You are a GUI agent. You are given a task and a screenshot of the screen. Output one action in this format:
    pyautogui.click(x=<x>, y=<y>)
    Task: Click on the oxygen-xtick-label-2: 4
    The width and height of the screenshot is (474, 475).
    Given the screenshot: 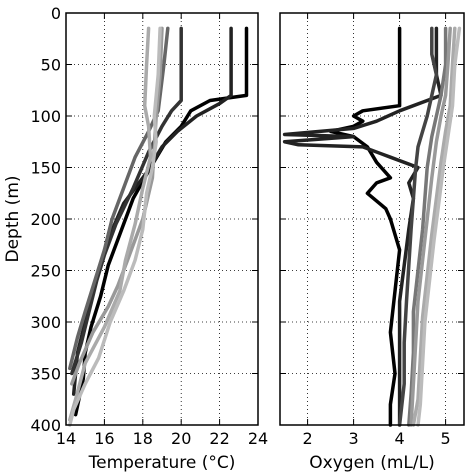 What is the action you would take?
    pyautogui.click(x=400, y=438)
    